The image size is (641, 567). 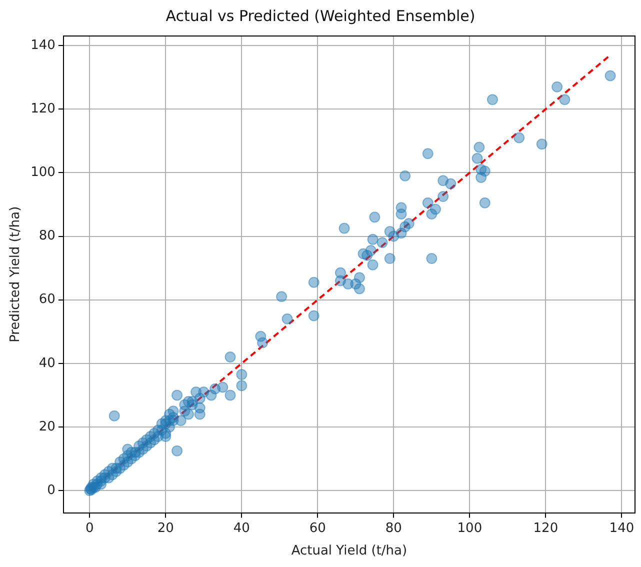 What do you see at coordinates (469, 528) in the screenshot?
I see `x-tick-label: 100` at bounding box center [469, 528].